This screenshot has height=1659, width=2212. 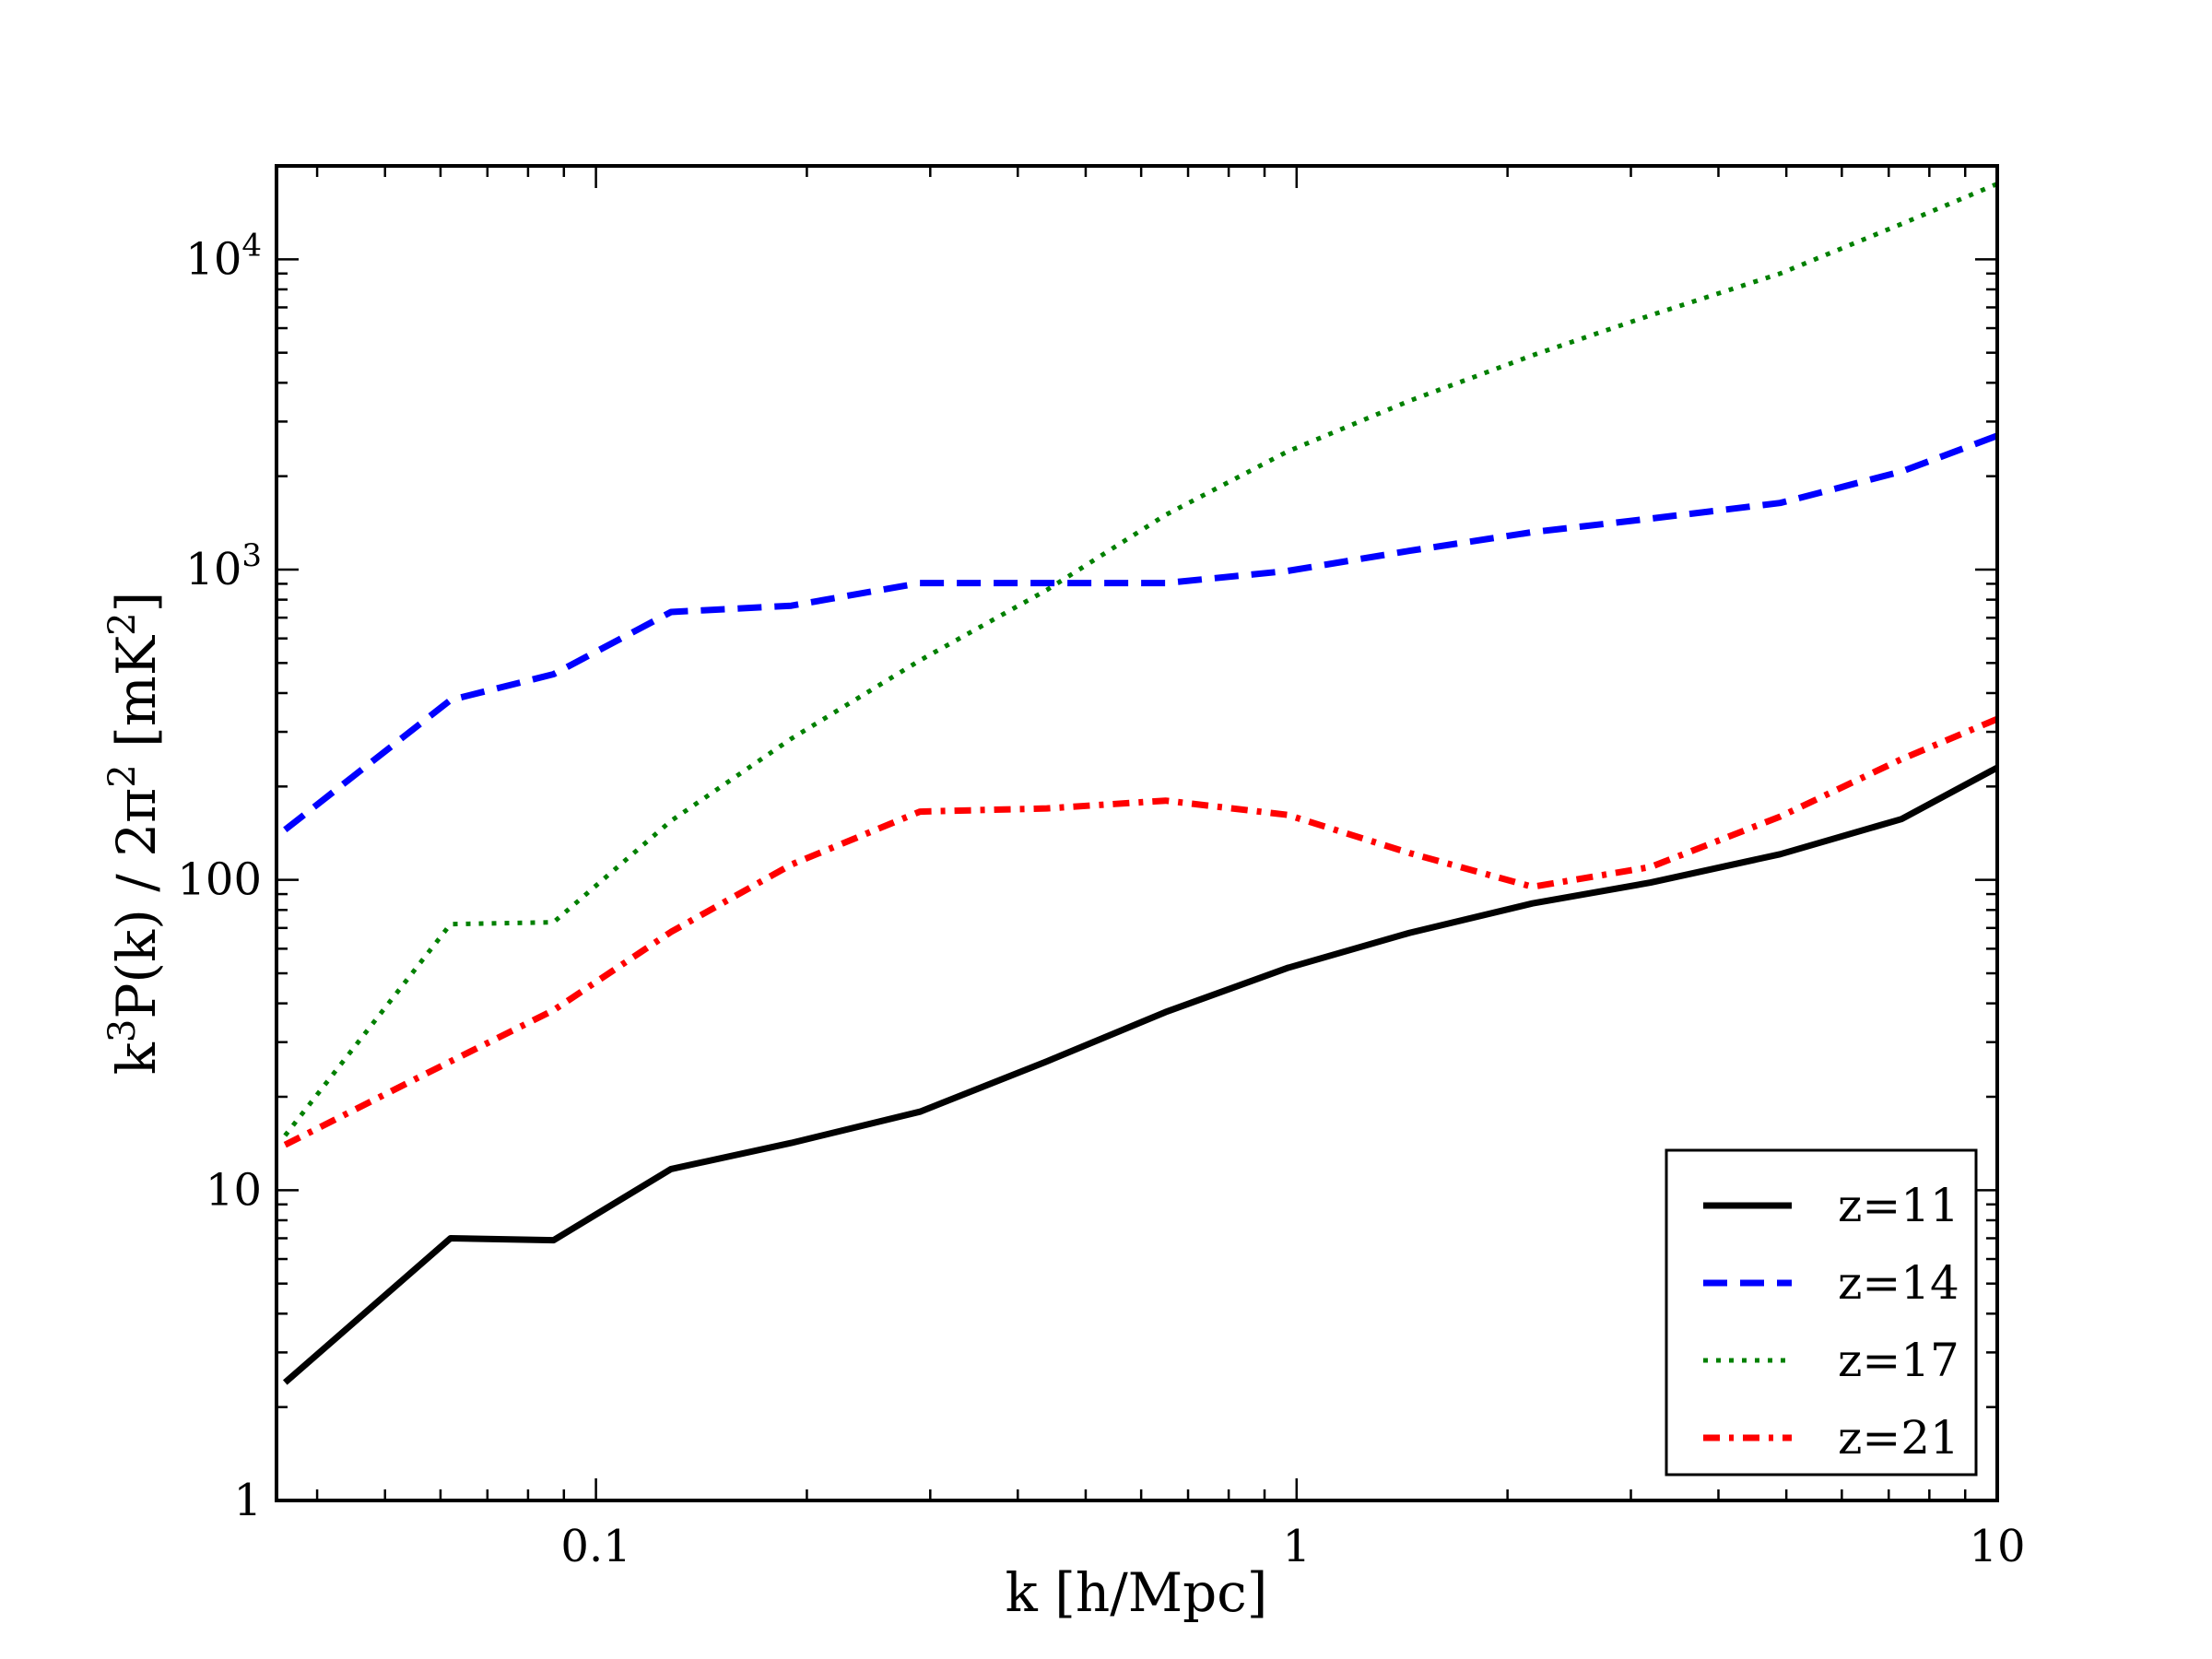 What do you see at coordinates (136, 1058) in the screenshot?
I see `y-label-k: k` at bounding box center [136, 1058].